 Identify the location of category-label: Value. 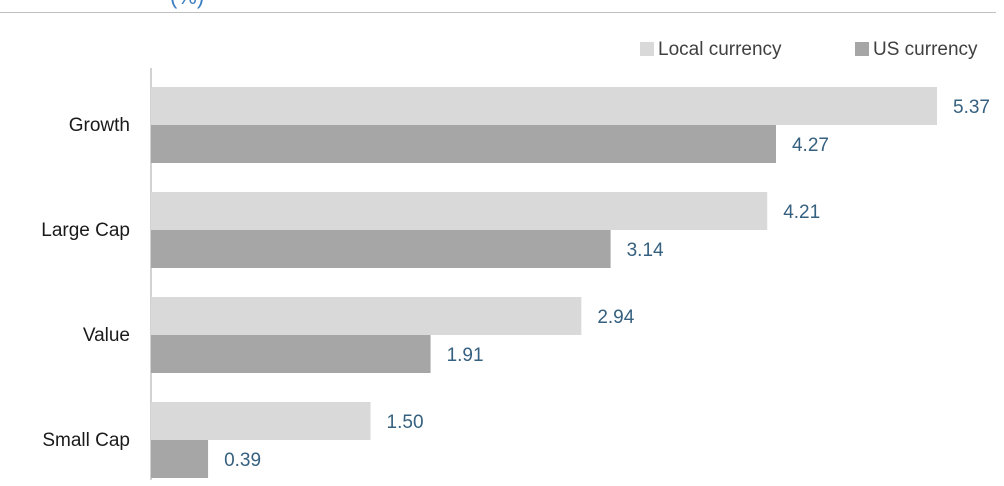
(106, 335).